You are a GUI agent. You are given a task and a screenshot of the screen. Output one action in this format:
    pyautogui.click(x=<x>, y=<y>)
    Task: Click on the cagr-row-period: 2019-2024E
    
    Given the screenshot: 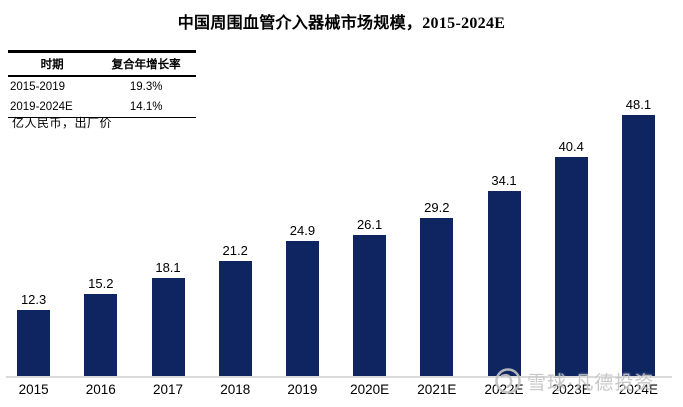 What is the action you would take?
    pyautogui.click(x=41, y=107)
    